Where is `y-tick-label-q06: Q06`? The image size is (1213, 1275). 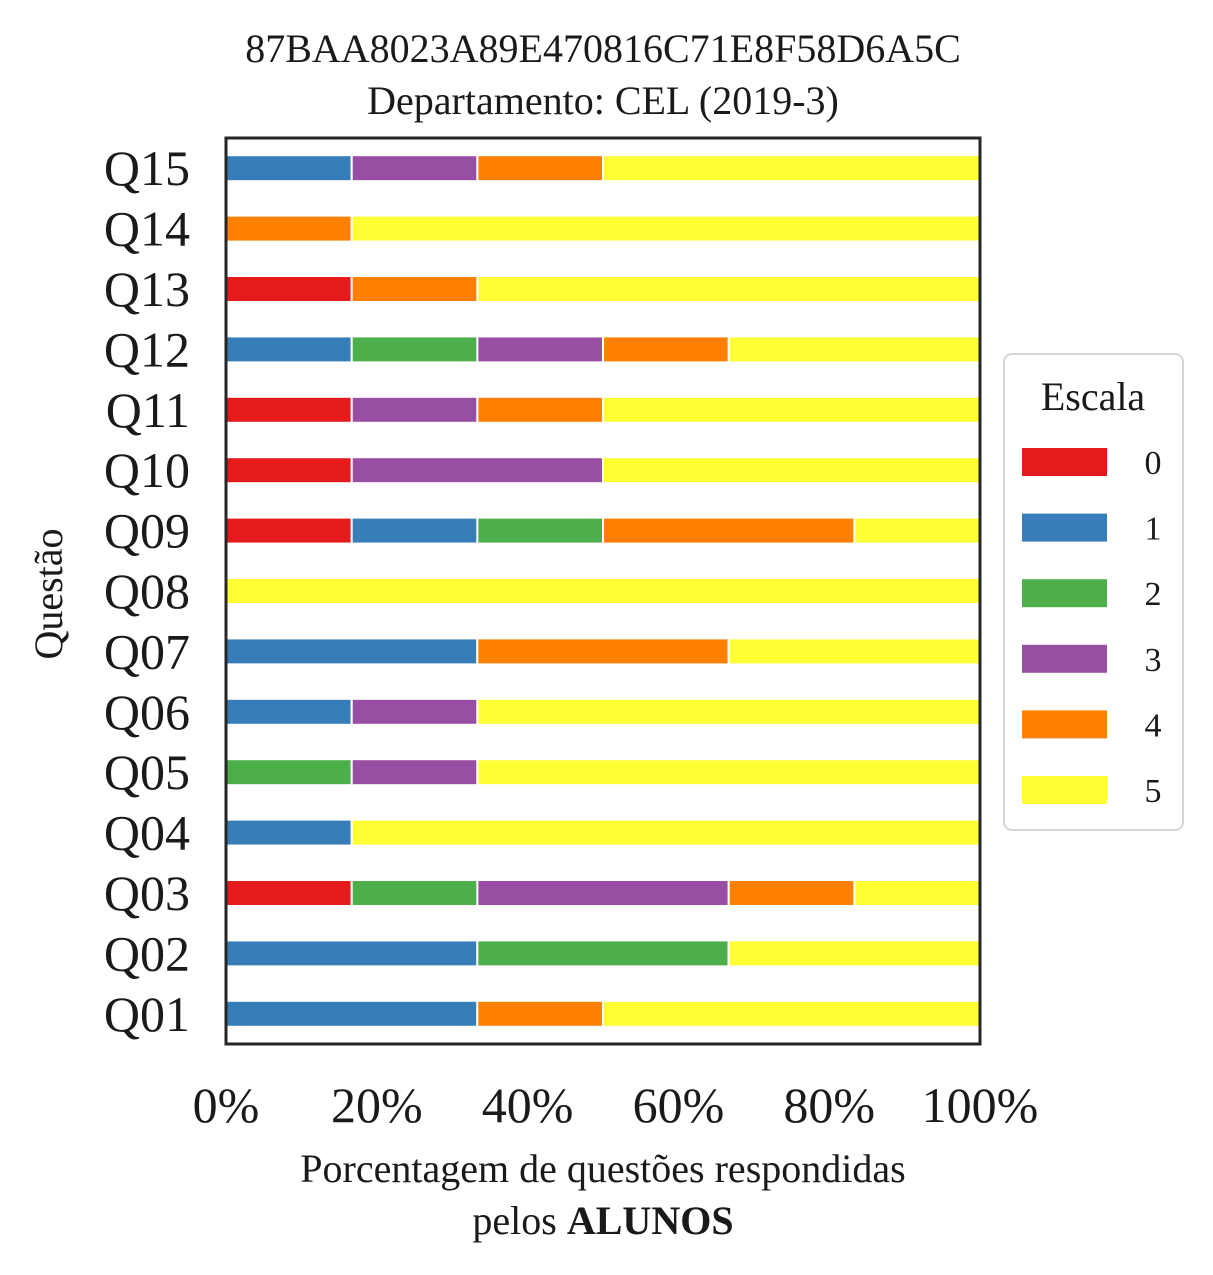
y-tick-label-q06: Q06 is located at coordinates (147, 712).